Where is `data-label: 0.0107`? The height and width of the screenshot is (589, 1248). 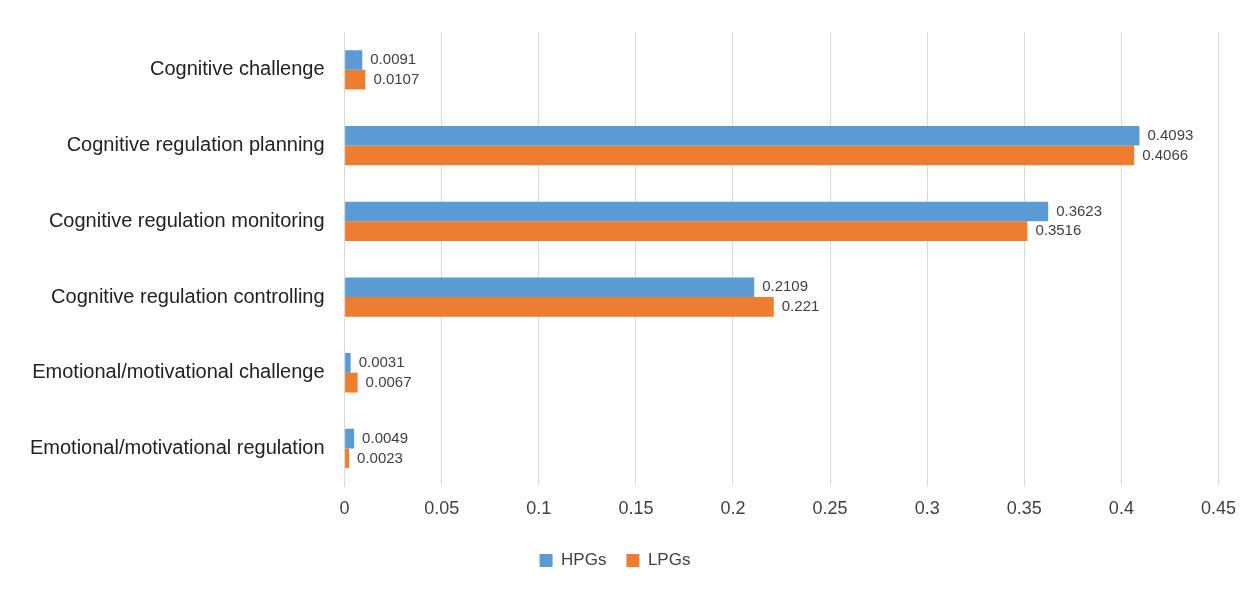 data-label: 0.0107 is located at coordinates (396, 78).